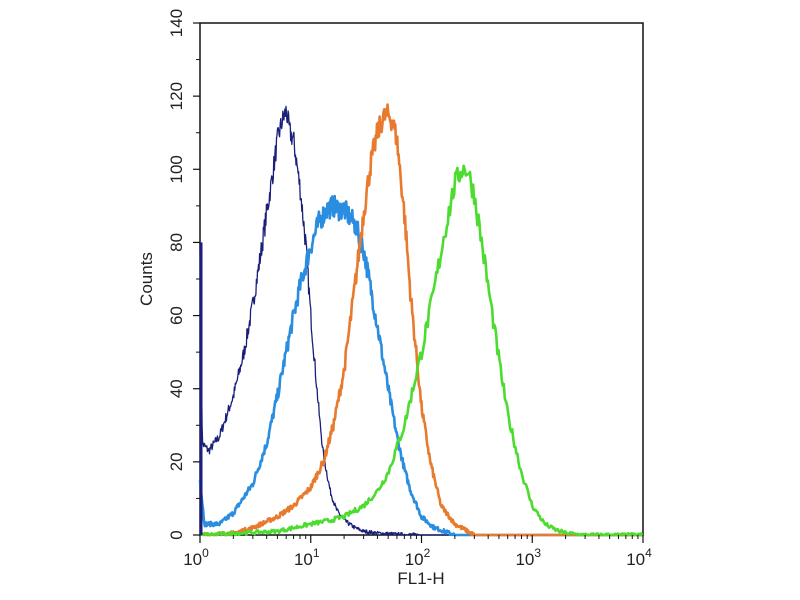 Image resolution: width=800 pixels, height=600 pixels. I want to click on y-axis: 0 20 40 60 80 100 120 140, so click(183, 274).